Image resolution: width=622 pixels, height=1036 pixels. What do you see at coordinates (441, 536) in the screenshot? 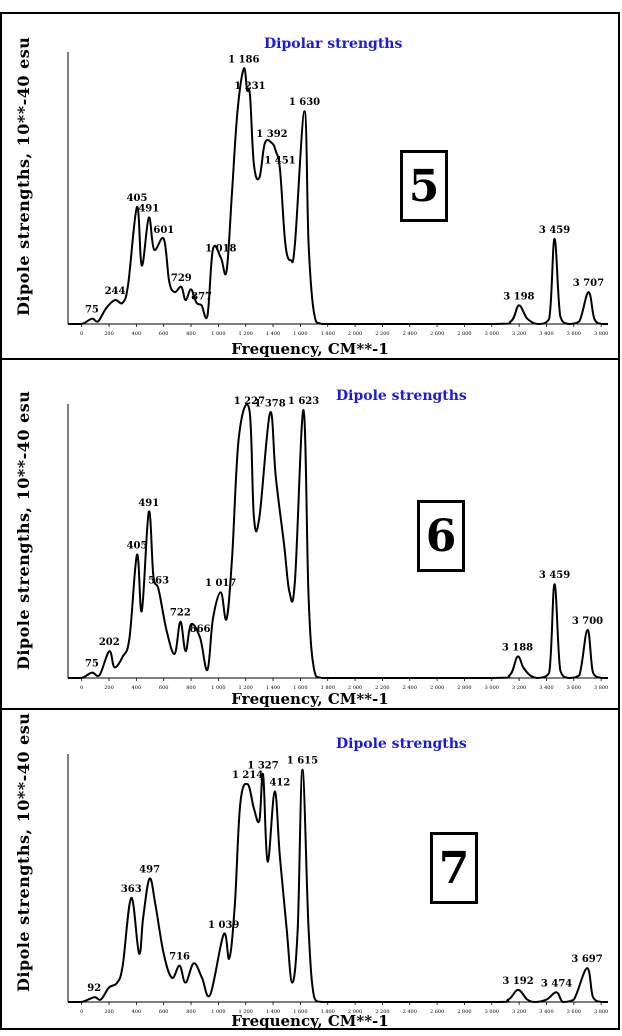
I see `panel-number-box: 6` at bounding box center [441, 536].